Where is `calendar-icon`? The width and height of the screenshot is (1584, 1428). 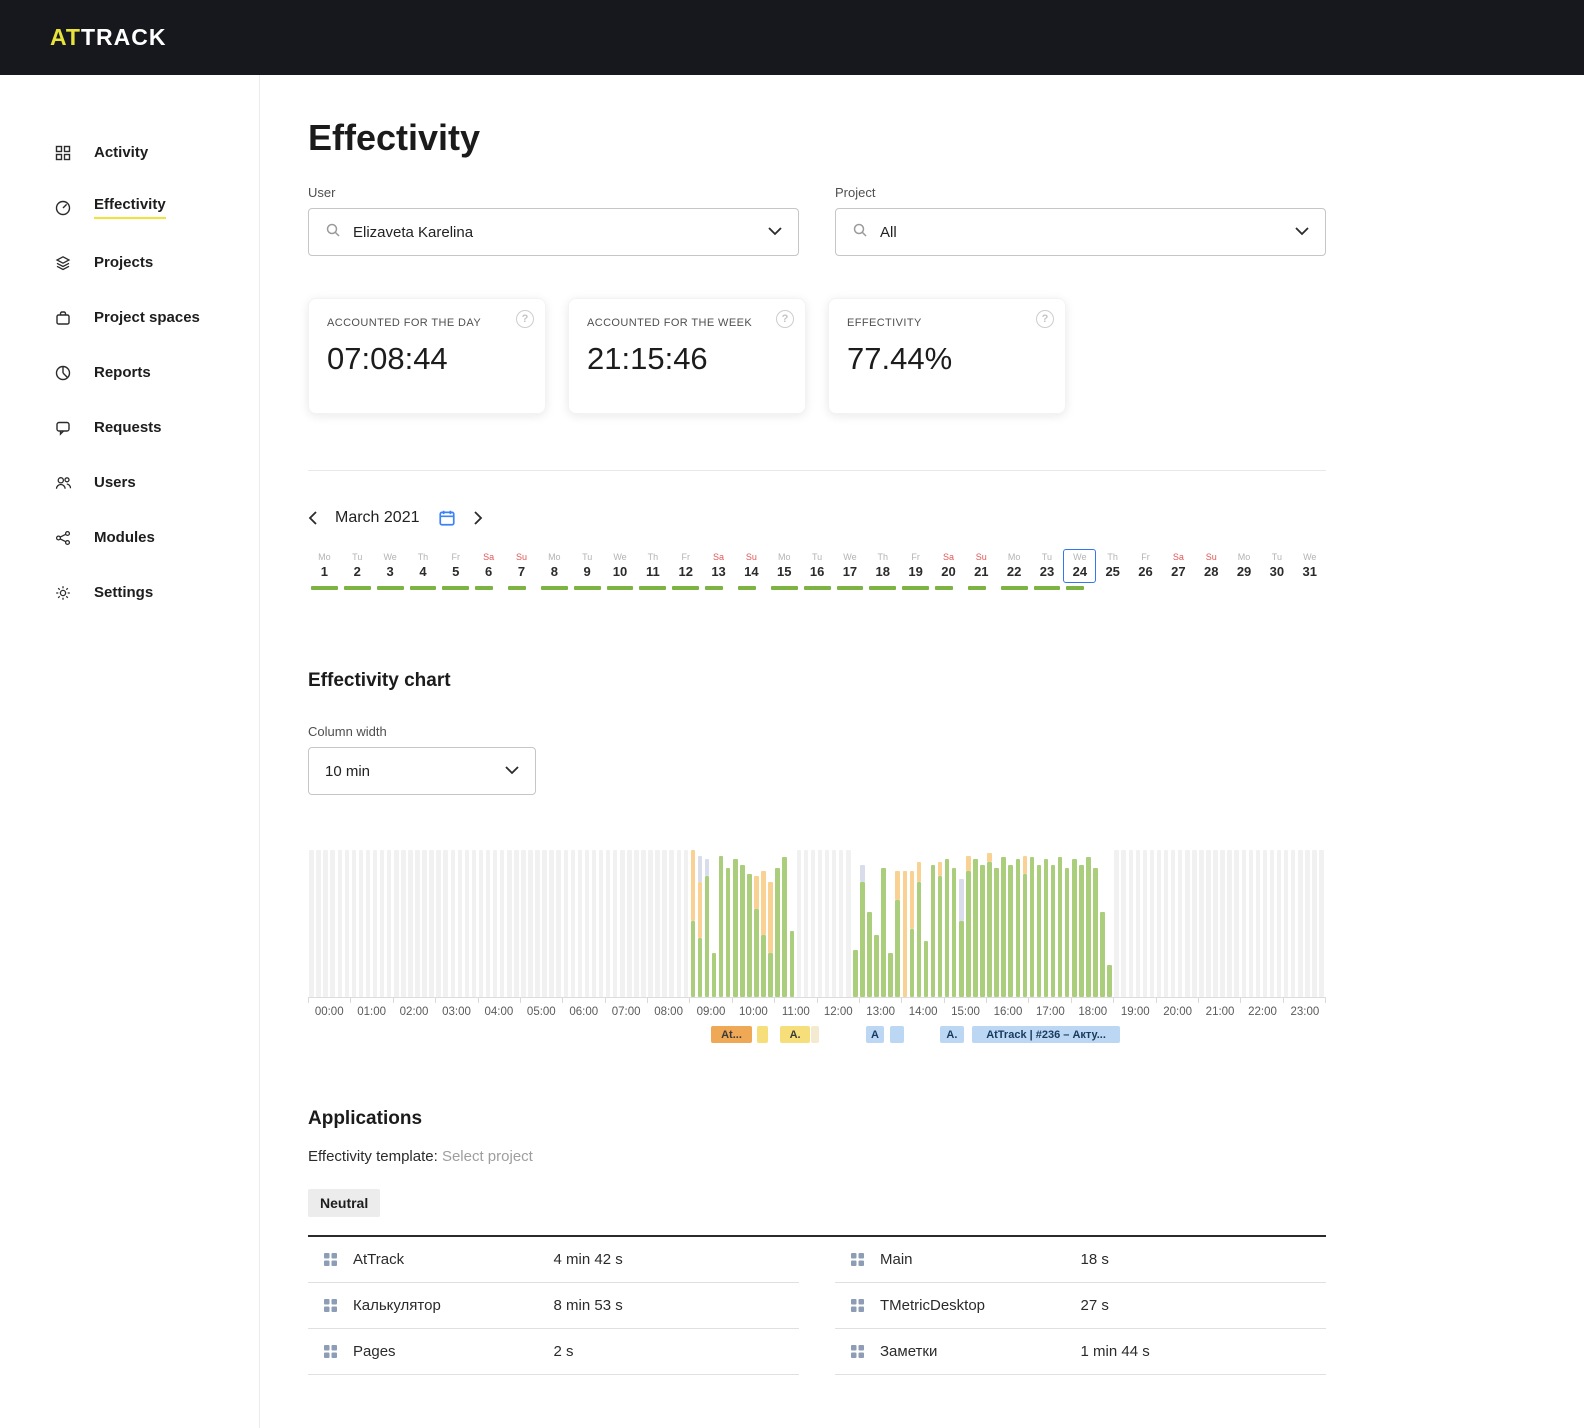 calendar-icon is located at coordinates (447, 518).